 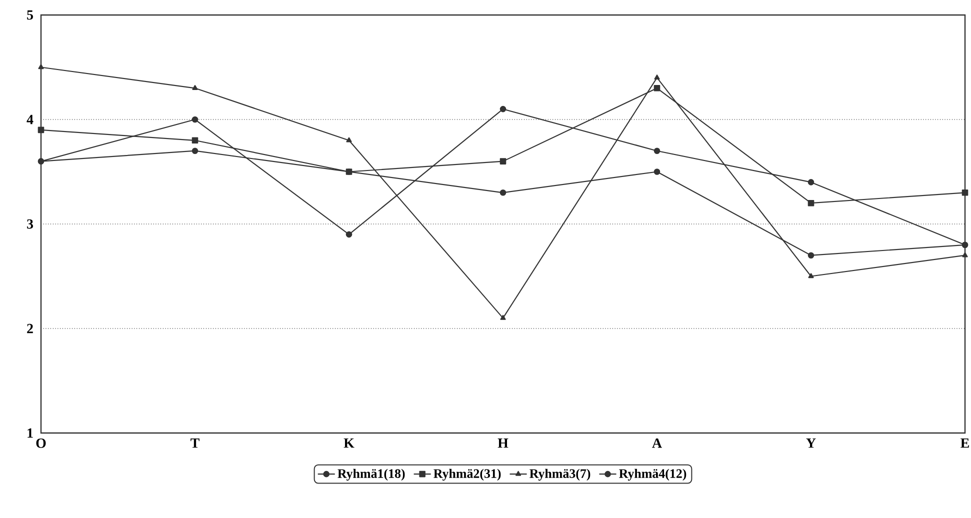 I want to click on x-tick-label: A, so click(x=657, y=443).